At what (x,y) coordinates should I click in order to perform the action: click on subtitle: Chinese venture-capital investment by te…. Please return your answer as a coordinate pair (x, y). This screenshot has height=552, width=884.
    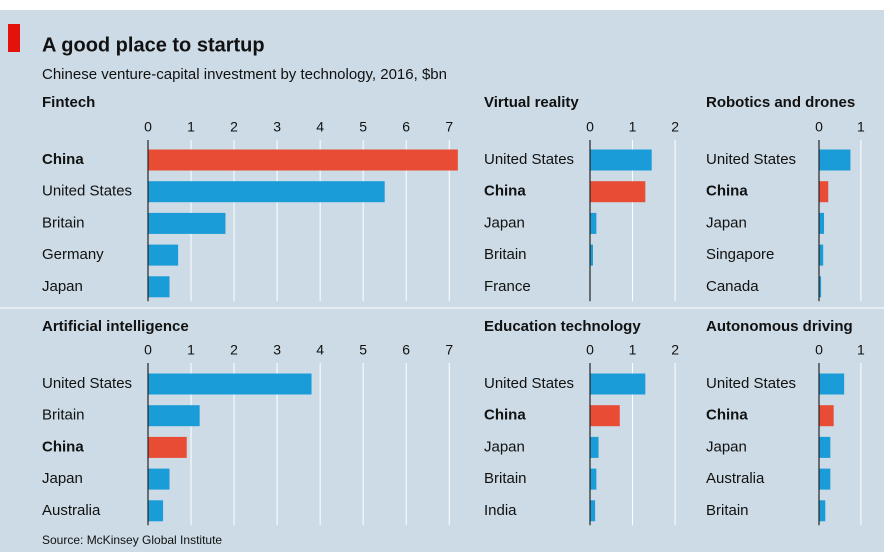
    Looking at the image, I should click on (244, 74).